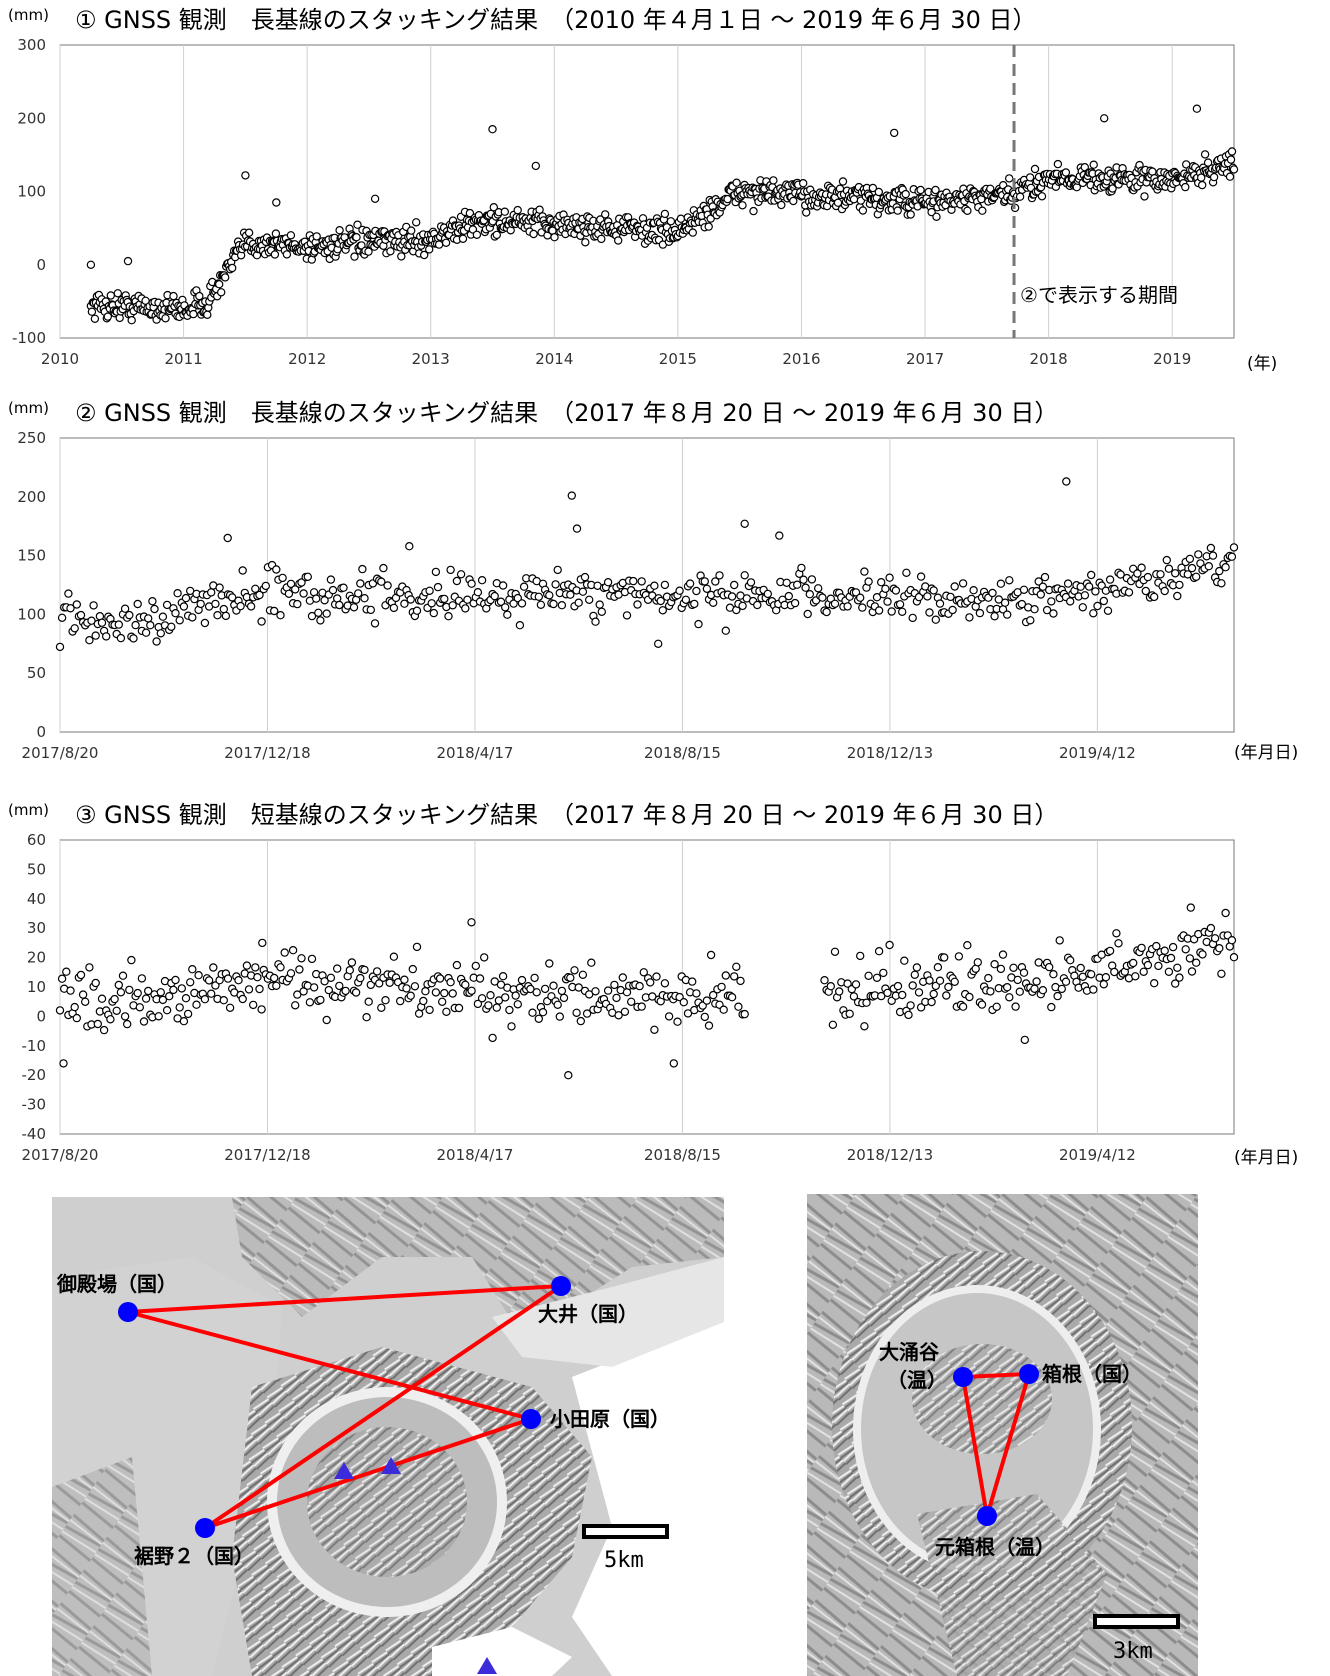 The width and height of the screenshot is (1330, 1676). What do you see at coordinates (28, 408) in the screenshot?
I see `chart-2-unit: (mm)` at bounding box center [28, 408].